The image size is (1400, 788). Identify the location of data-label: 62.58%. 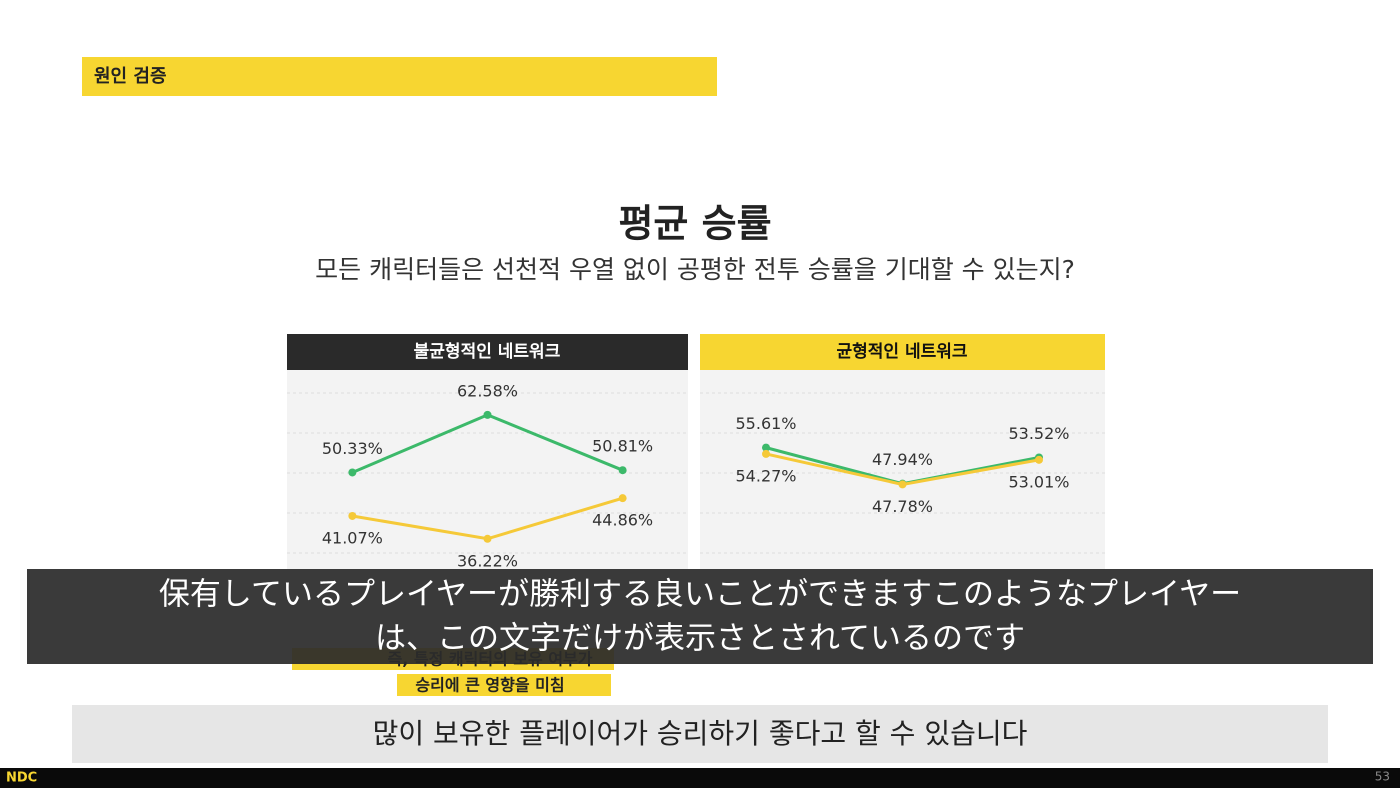
(487, 390).